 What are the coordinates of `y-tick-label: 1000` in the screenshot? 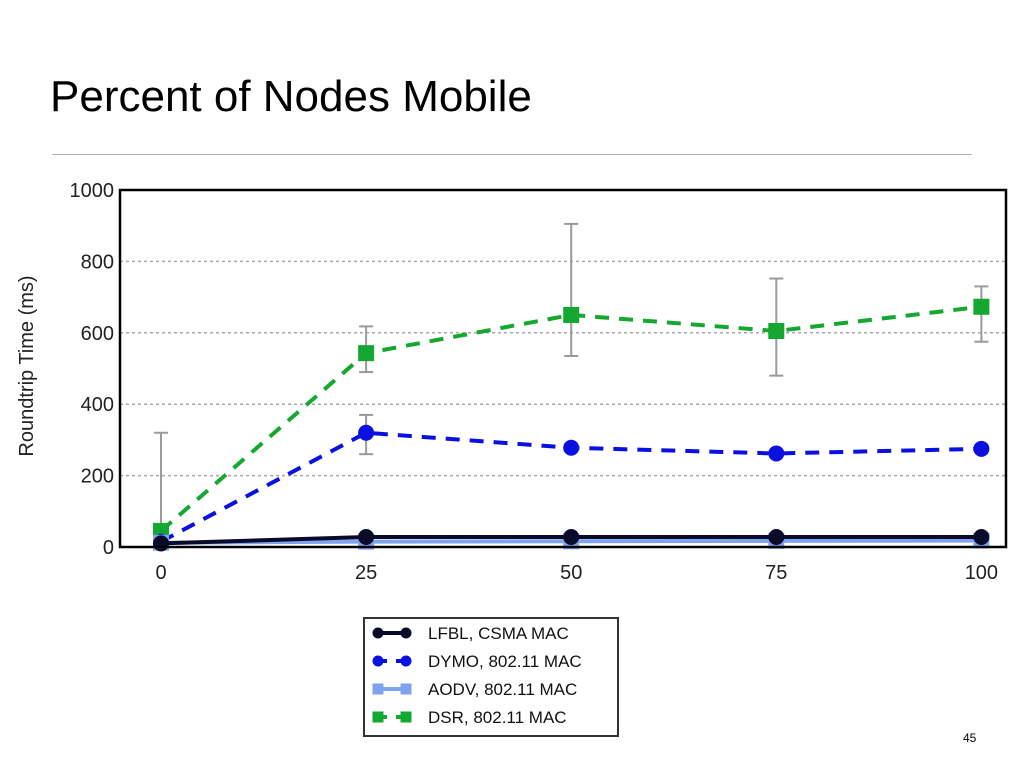 It's located at (92, 191).